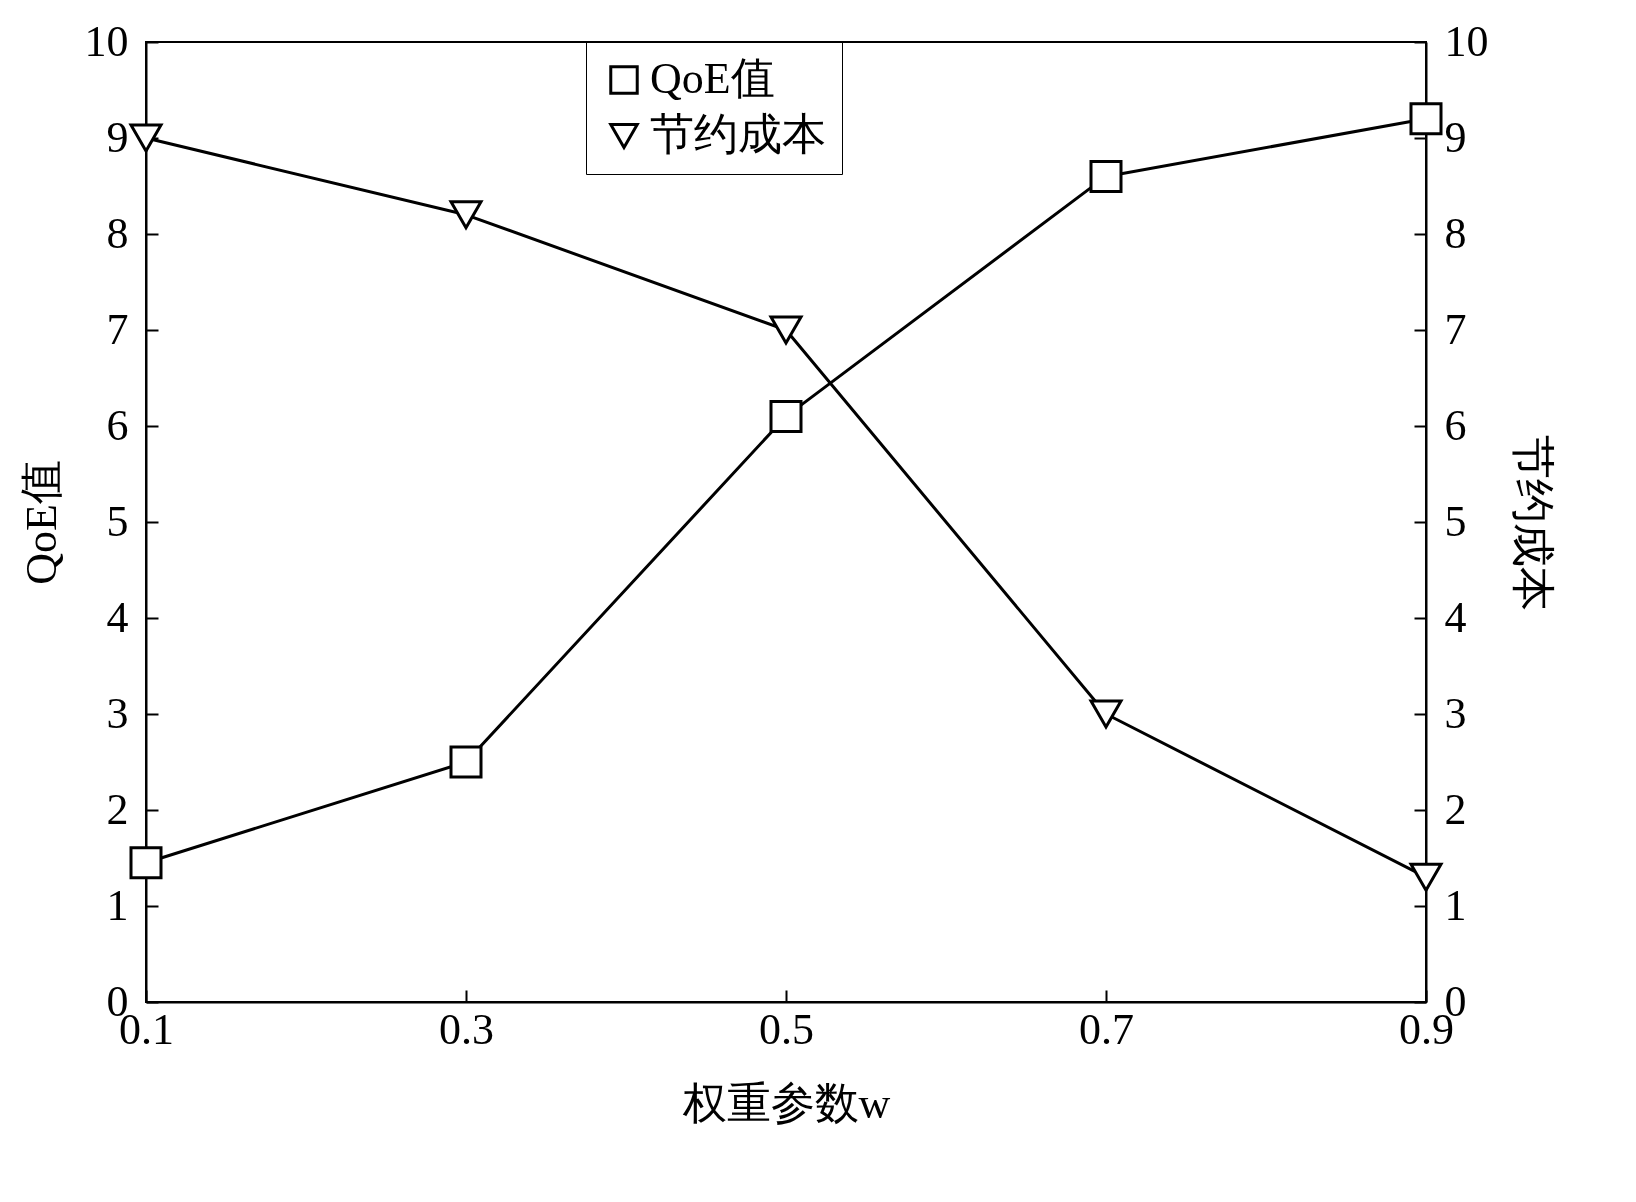 This screenshot has width=1636, height=1202. Describe the element at coordinates (117, 713) in the screenshot. I see `y-tick-label: 3` at that location.